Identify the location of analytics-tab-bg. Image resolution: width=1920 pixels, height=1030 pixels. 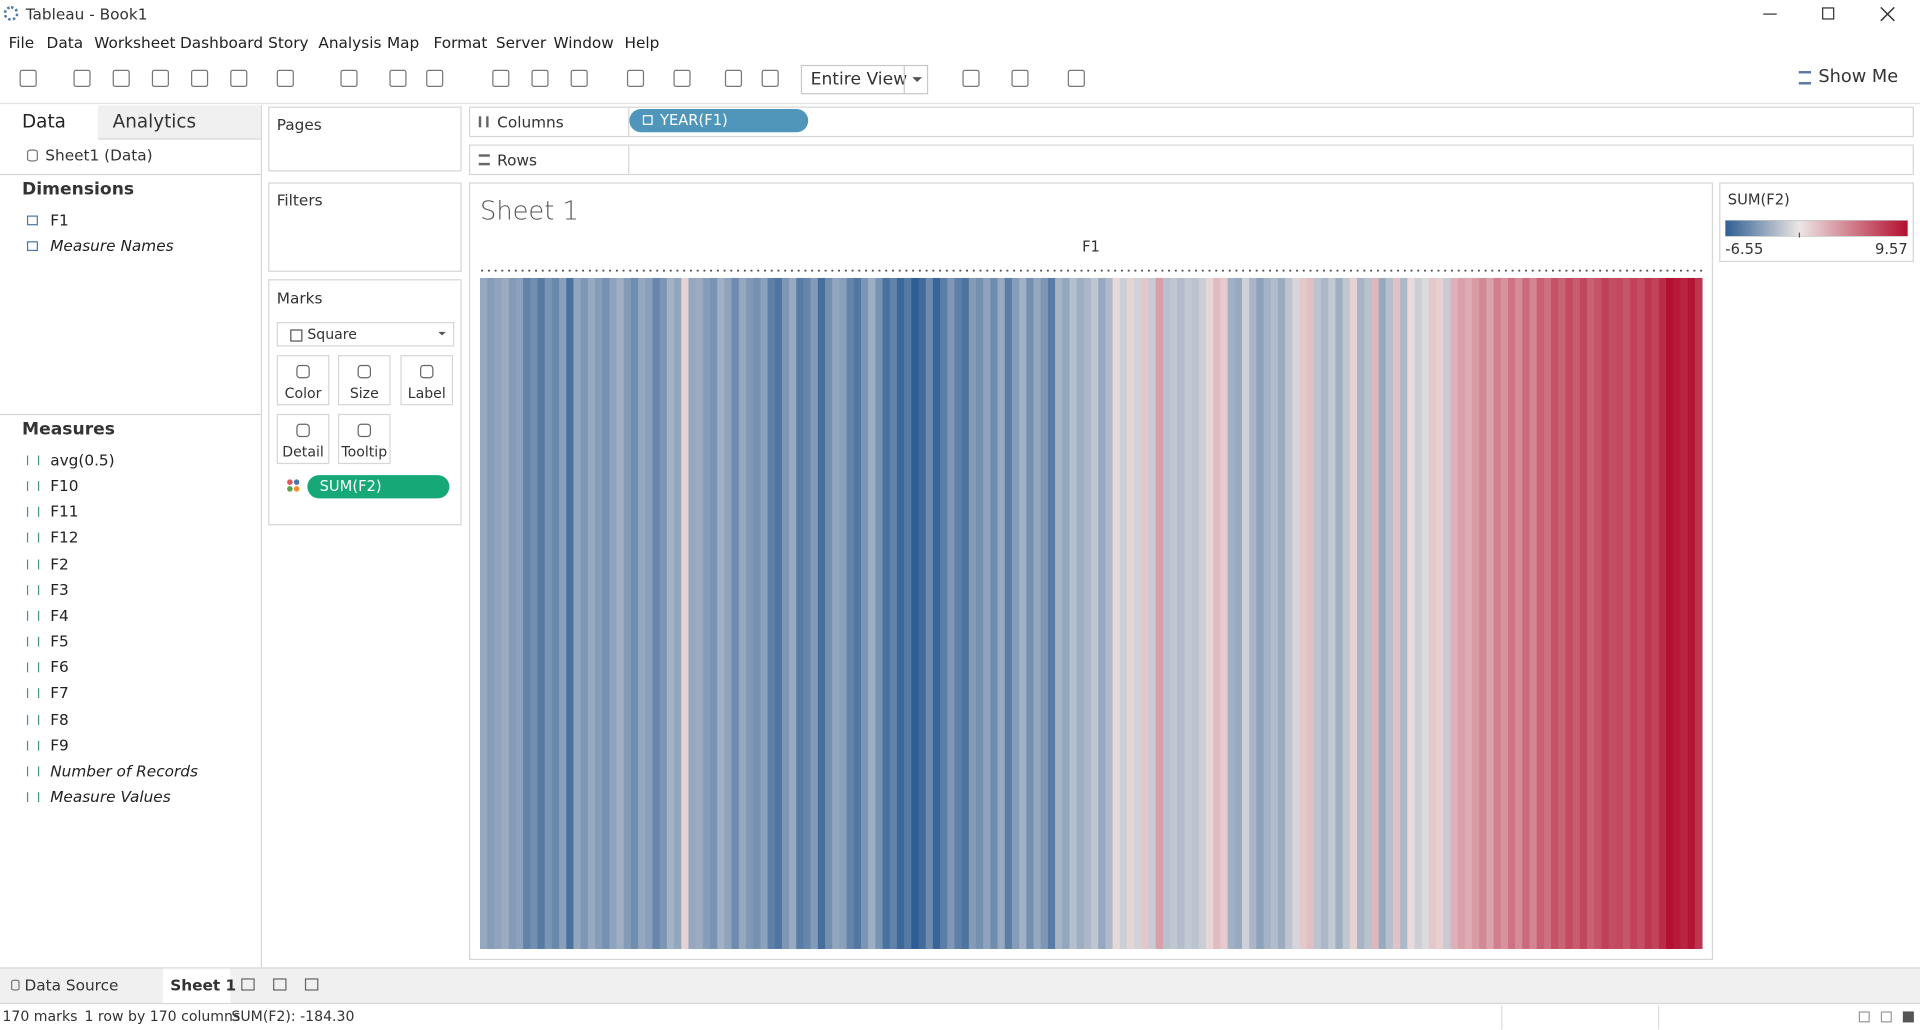
(179, 122).